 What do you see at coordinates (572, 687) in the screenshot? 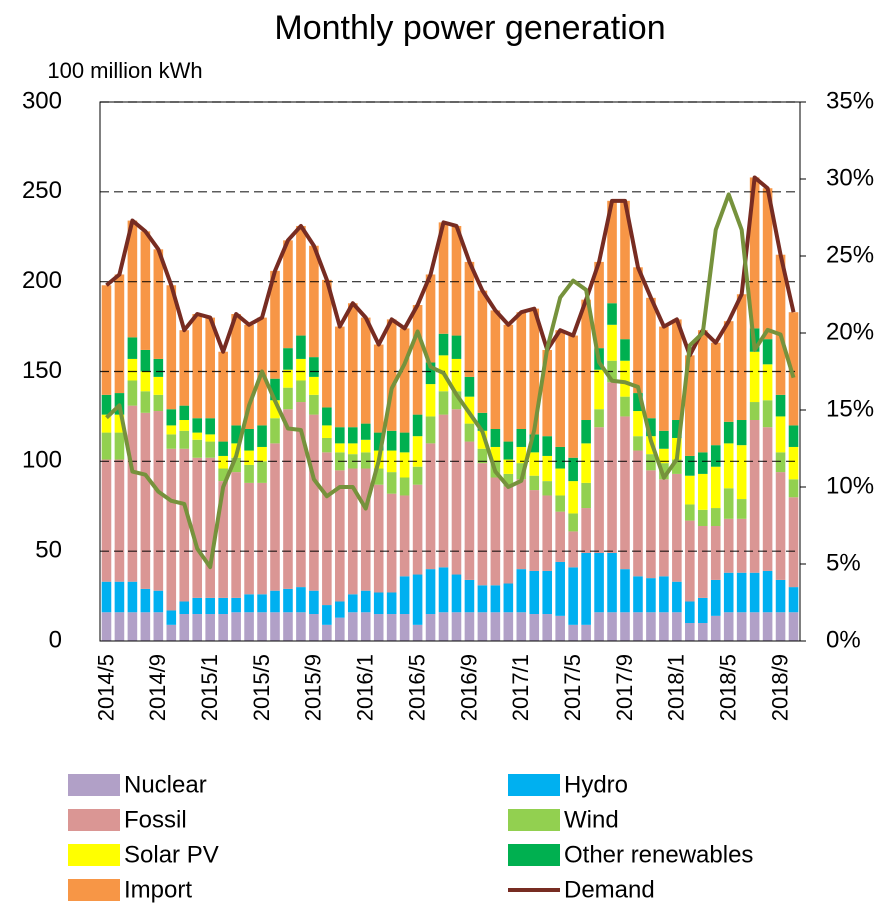
I see `x-tick-label: 2017/5` at bounding box center [572, 687].